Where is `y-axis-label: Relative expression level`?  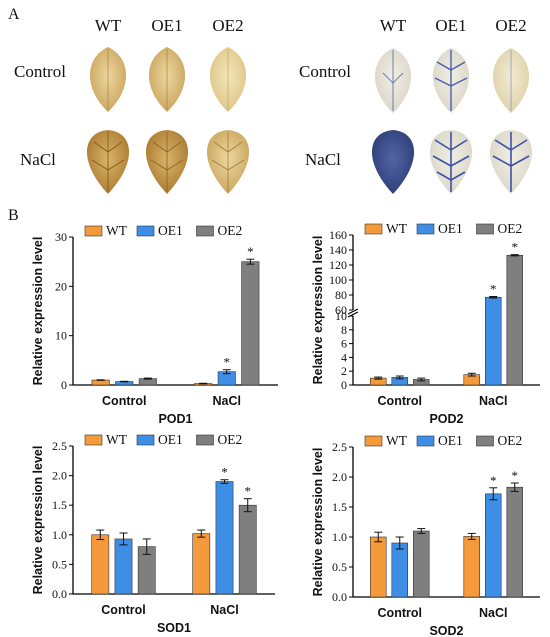 y-axis-label: Relative expression level is located at coordinates (38, 311).